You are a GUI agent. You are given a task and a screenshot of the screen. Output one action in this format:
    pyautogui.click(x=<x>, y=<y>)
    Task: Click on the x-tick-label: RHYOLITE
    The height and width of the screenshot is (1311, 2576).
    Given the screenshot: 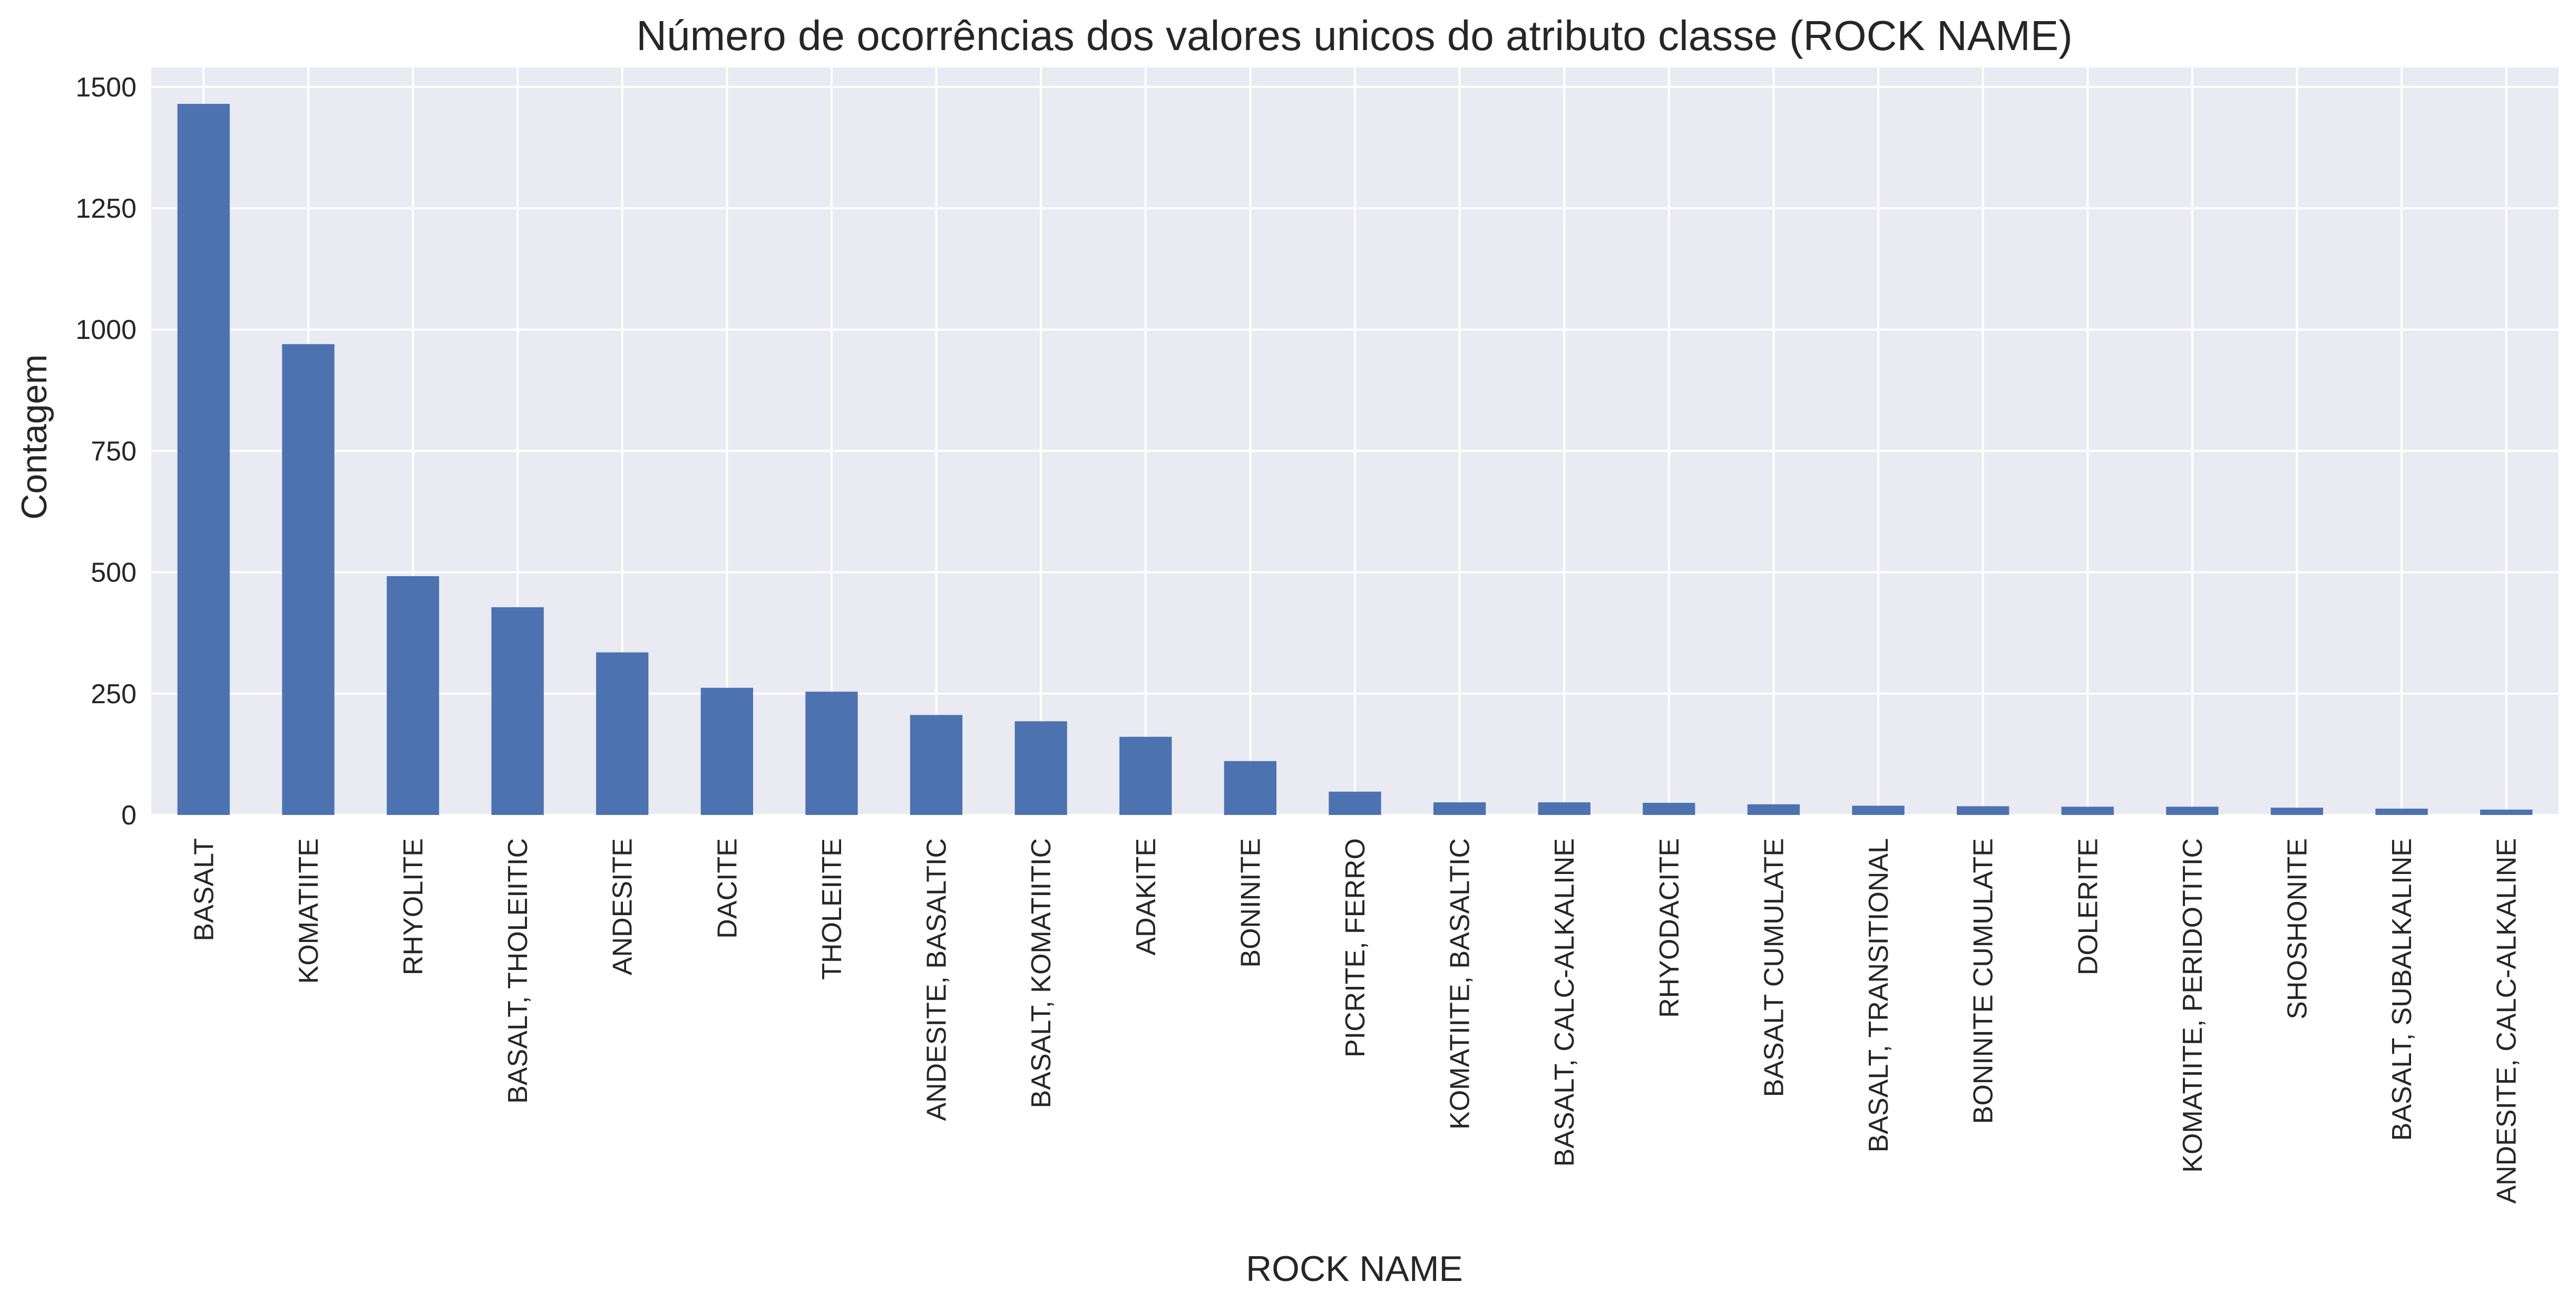 What is the action you would take?
    pyautogui.click(x=413, y=907)
    